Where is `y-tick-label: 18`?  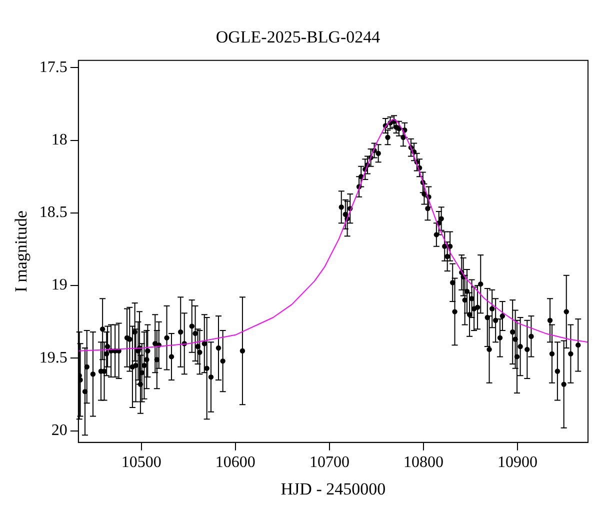
y-tick-label: 18 is located at coordinates (59, 139).